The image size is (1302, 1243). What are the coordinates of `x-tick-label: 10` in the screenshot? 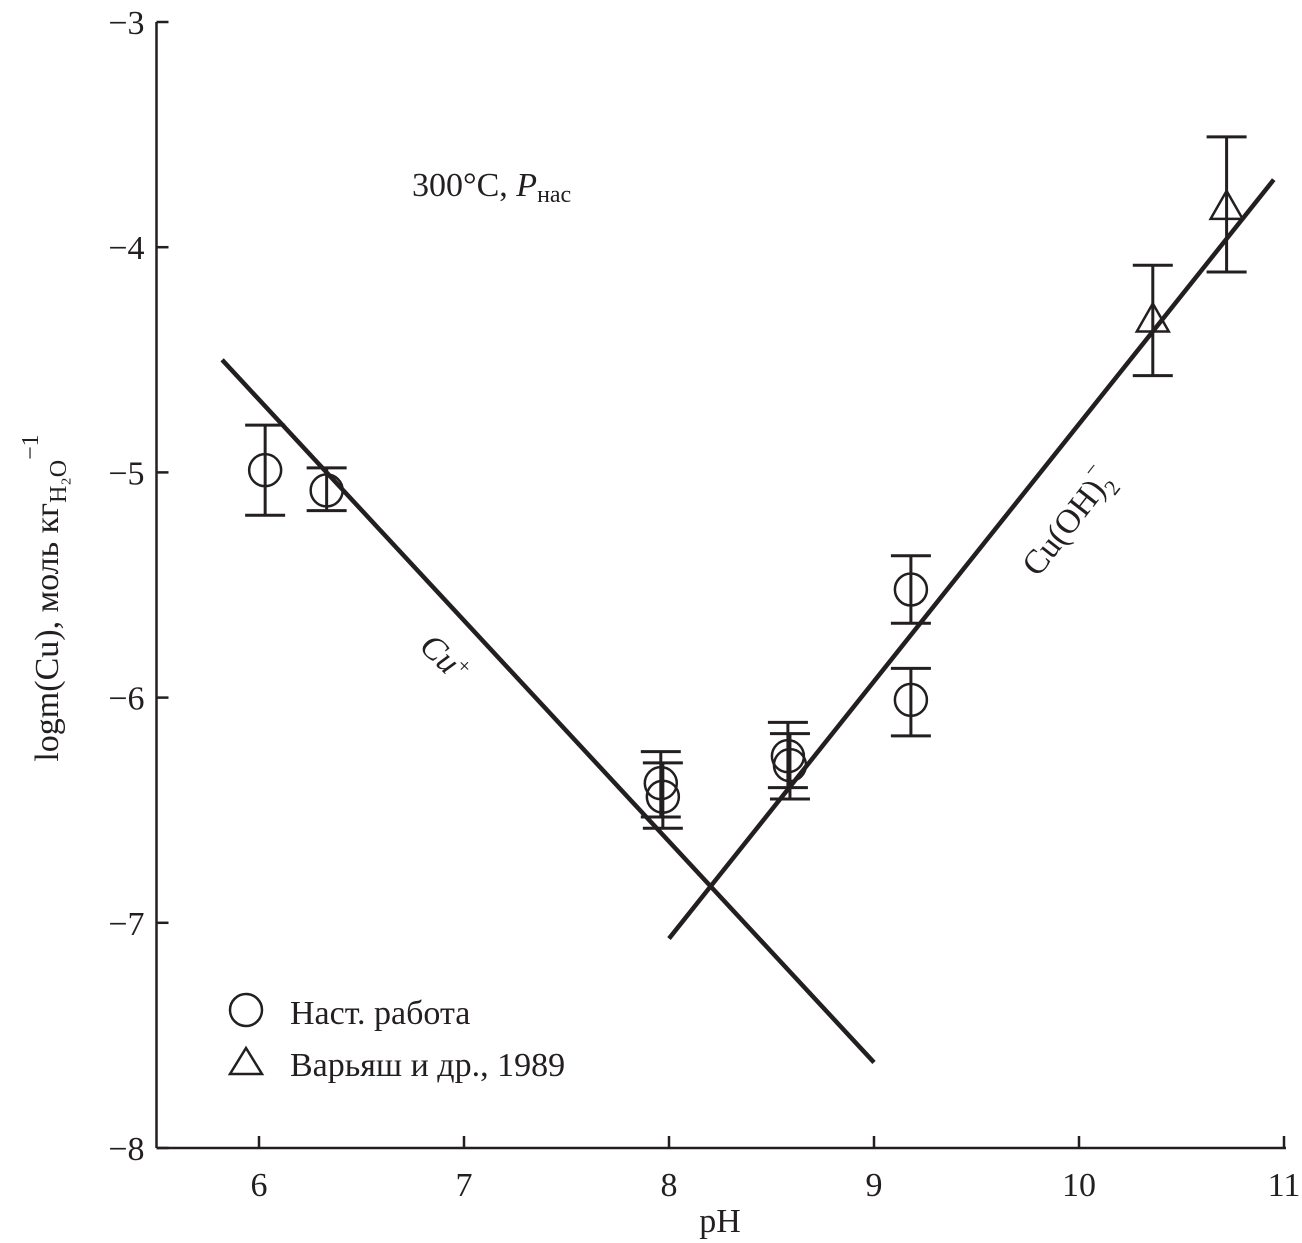 It's located at (1079, 1185).